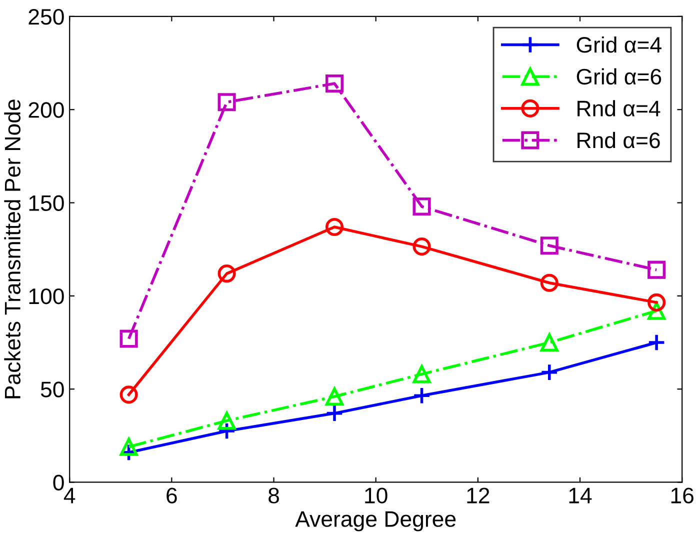 This screenshot has height=548, width=696. Describe the element at coordinates (619, 108) in the screenshot. I see `legend-label: Rnd α=4` at that location.